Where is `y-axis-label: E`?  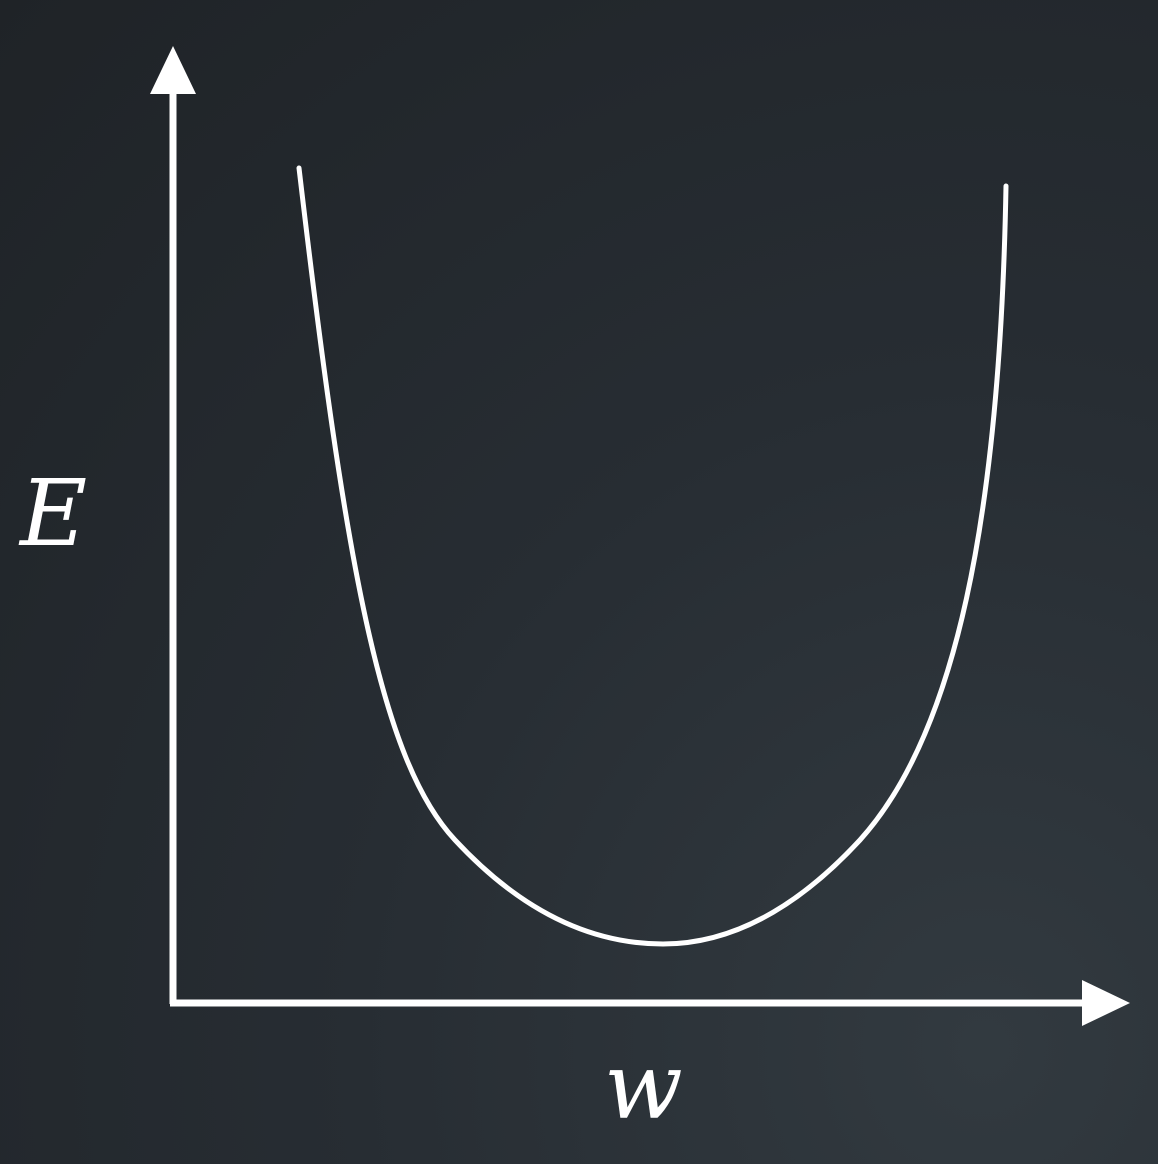
y-axis-label: E is located at coordinates (52, 513).